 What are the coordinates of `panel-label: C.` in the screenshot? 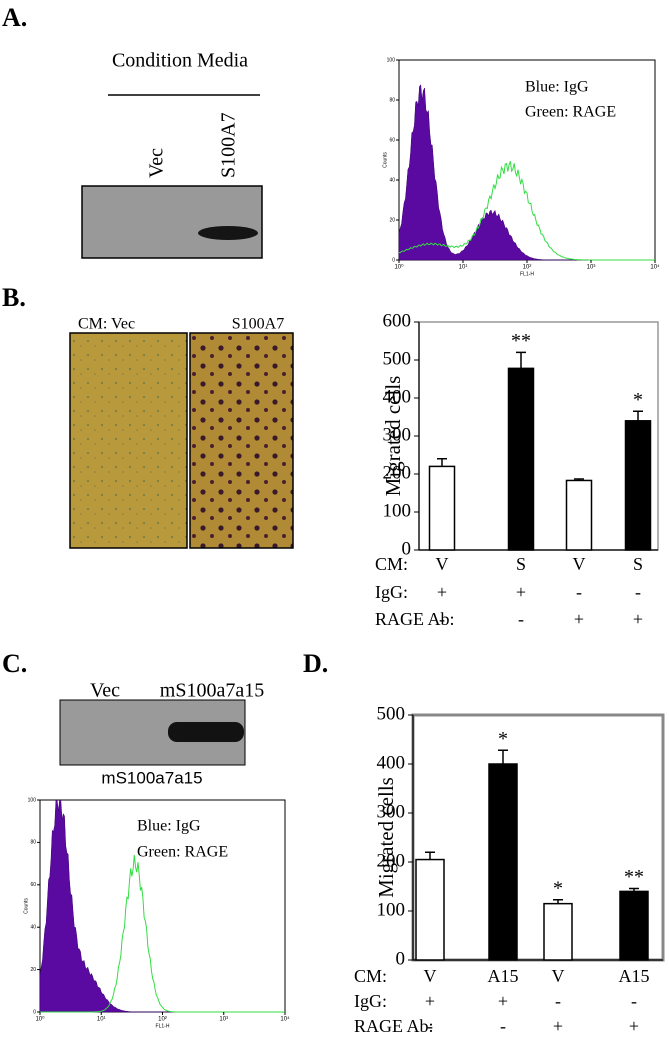 It's located at (14, 663).